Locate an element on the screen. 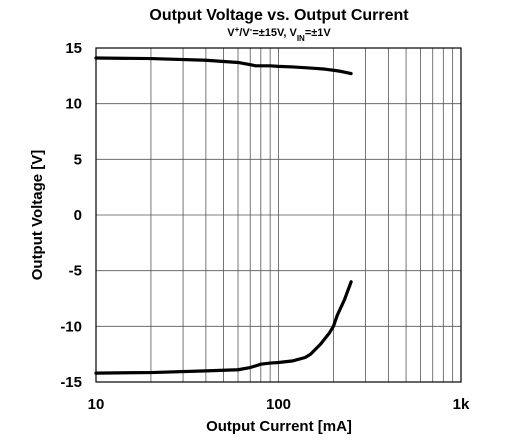 The width and height of the screenshot is (507, 441). x-tick-label: 100 is located at coordinates (278, 404).